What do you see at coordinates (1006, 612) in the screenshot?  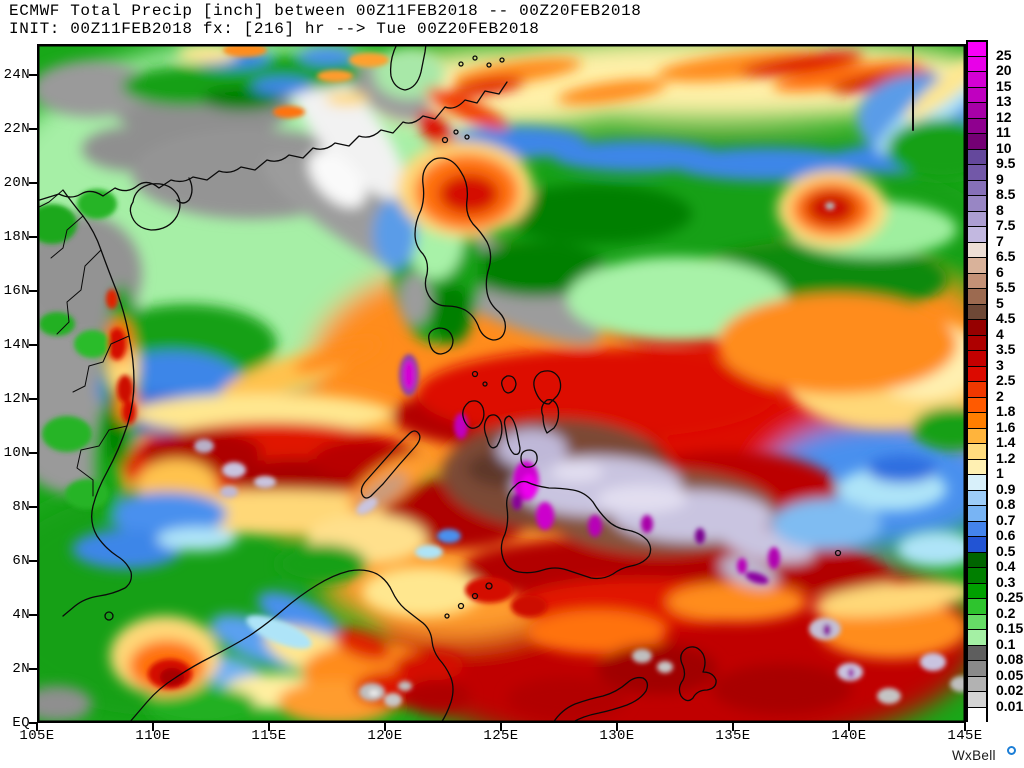 I see `colorbar-boundary-label: 0.2` at bounding box center [1006, 612].